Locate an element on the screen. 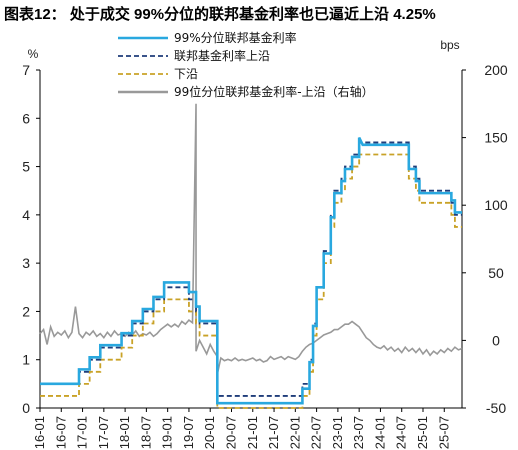  x-tick-label: 20-07 is located at coordinates (230, 432).